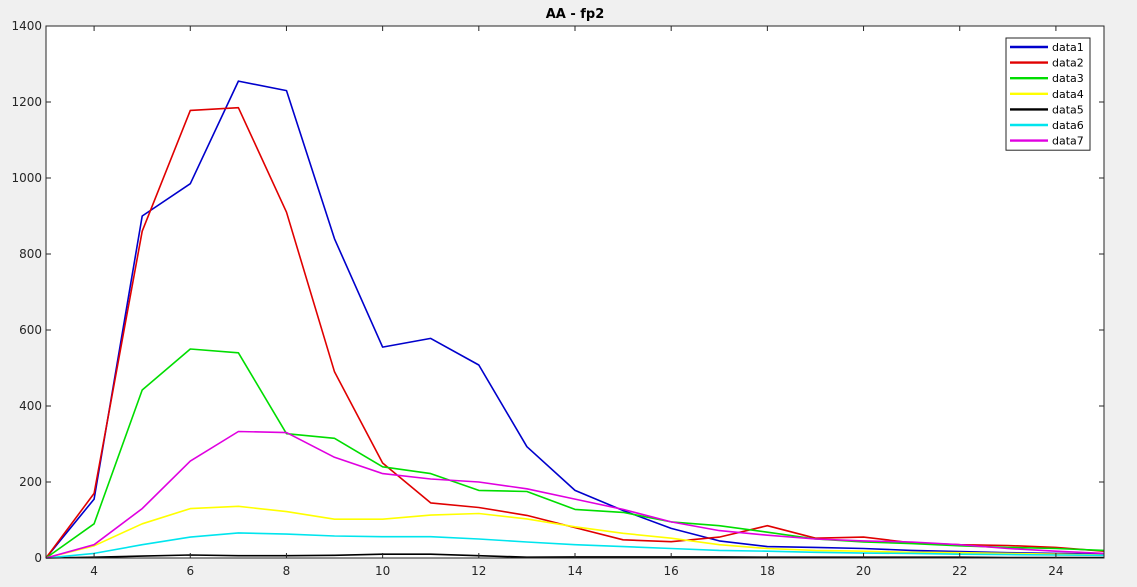 The width and height of the screenshot is (1137, 587). Describe the element at coordinates (1068, 78) in the screenshot. I see `legend-label-data3: data3` at that location.